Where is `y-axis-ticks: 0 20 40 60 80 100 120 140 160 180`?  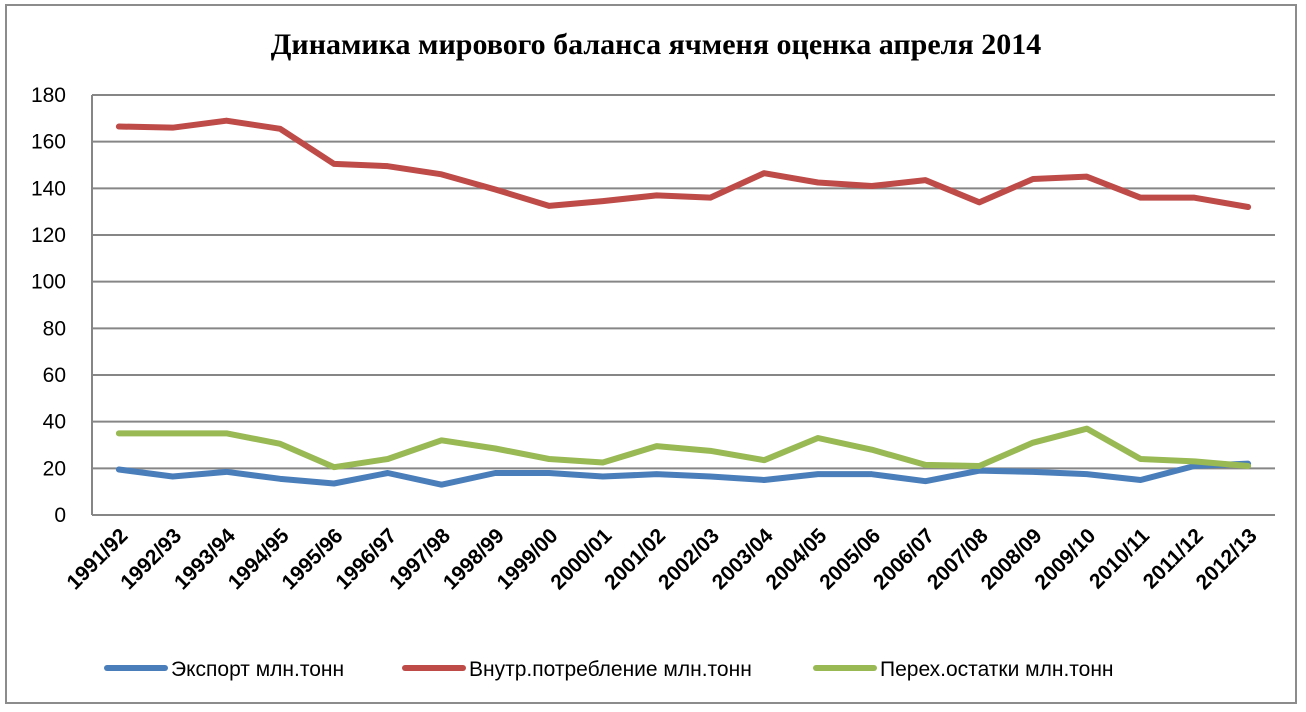
y-axis-ticks: 0 20 40 60 80 100 120 140 160 180 is located at coordinates (48, 305).